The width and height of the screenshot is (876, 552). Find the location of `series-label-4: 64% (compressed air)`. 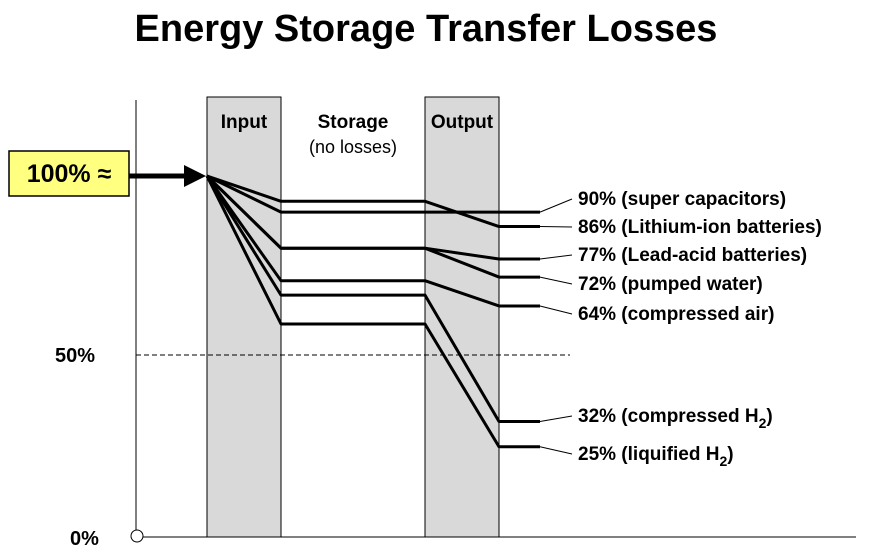

series-label-4: 64% (compressed air) is located at coordinates (676, 314).